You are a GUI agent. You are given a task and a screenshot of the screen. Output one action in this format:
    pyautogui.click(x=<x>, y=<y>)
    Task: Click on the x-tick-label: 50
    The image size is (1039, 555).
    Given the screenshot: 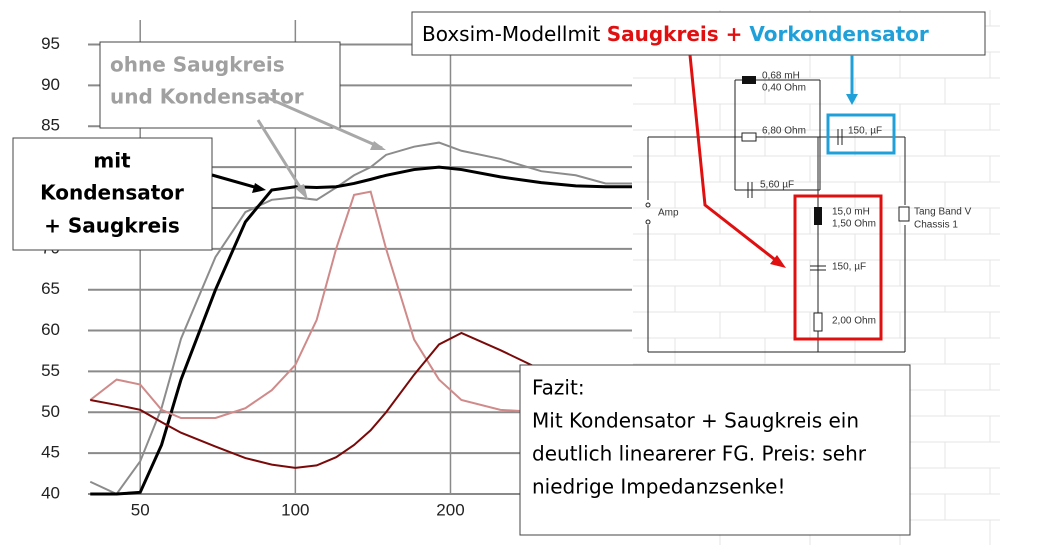 What is the action you would take?
    pyautogui.click(x=140, y=509)
    